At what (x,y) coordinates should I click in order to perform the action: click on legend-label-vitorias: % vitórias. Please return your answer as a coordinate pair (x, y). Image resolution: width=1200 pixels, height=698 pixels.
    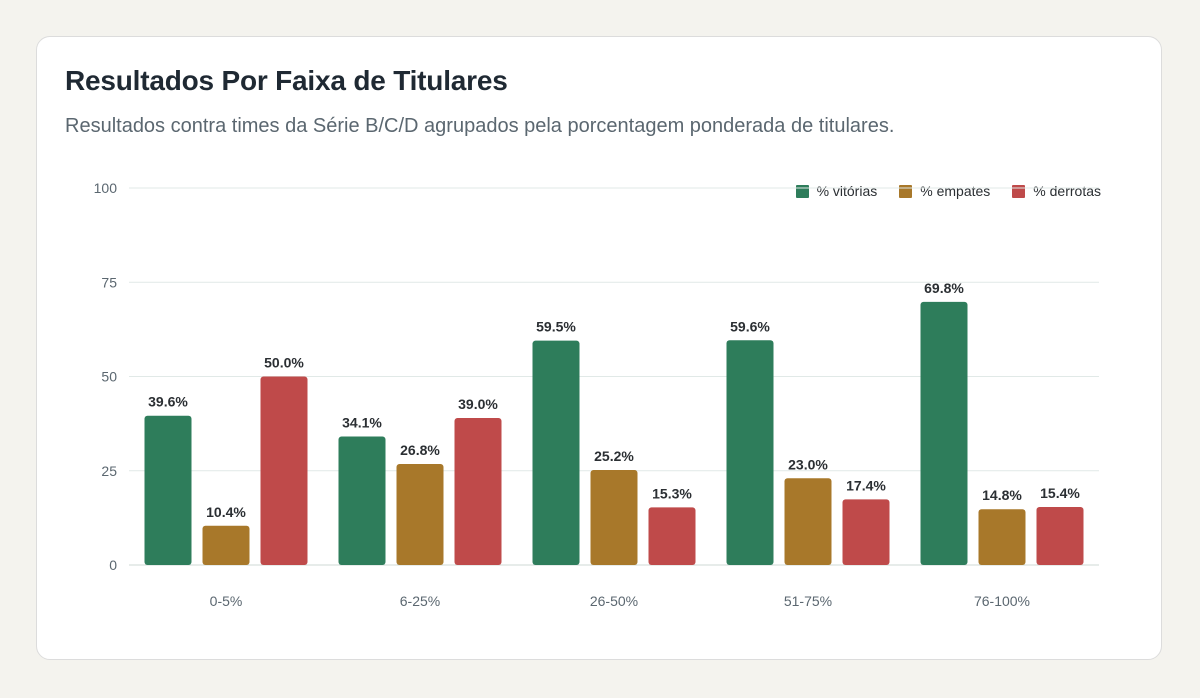
    Looking at the image, I should click on (847, 191).